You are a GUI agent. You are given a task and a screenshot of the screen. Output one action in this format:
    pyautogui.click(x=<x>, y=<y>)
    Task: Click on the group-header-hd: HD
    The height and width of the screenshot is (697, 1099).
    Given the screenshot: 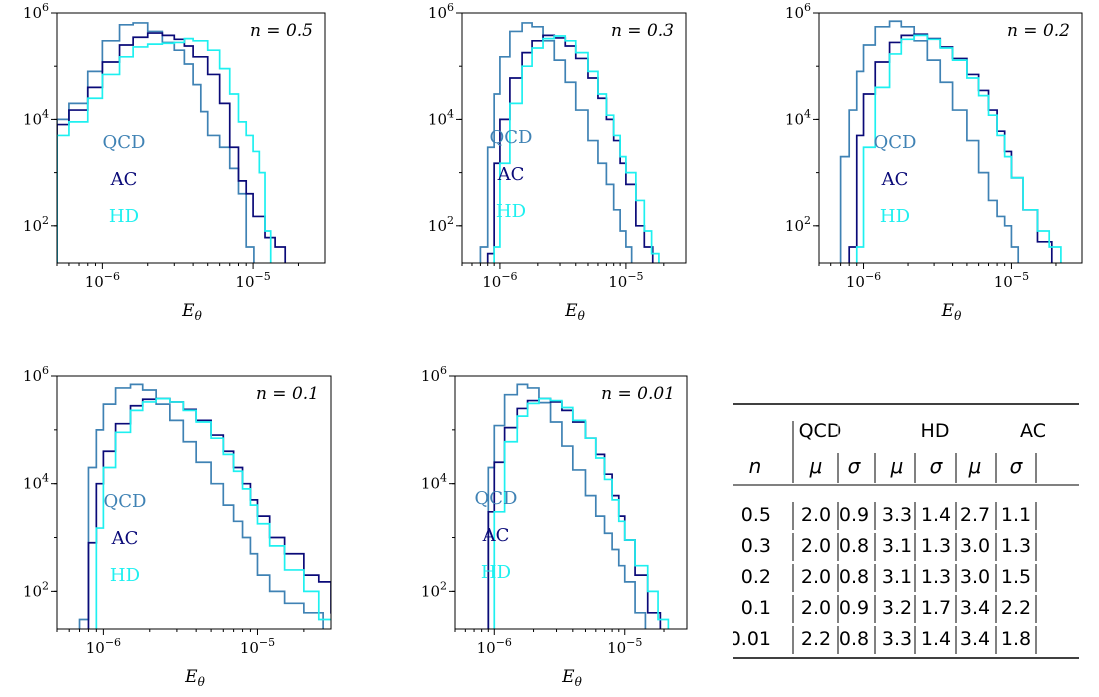 What is the action you would take?
    pyautogui.click(x=935, y=431)
    